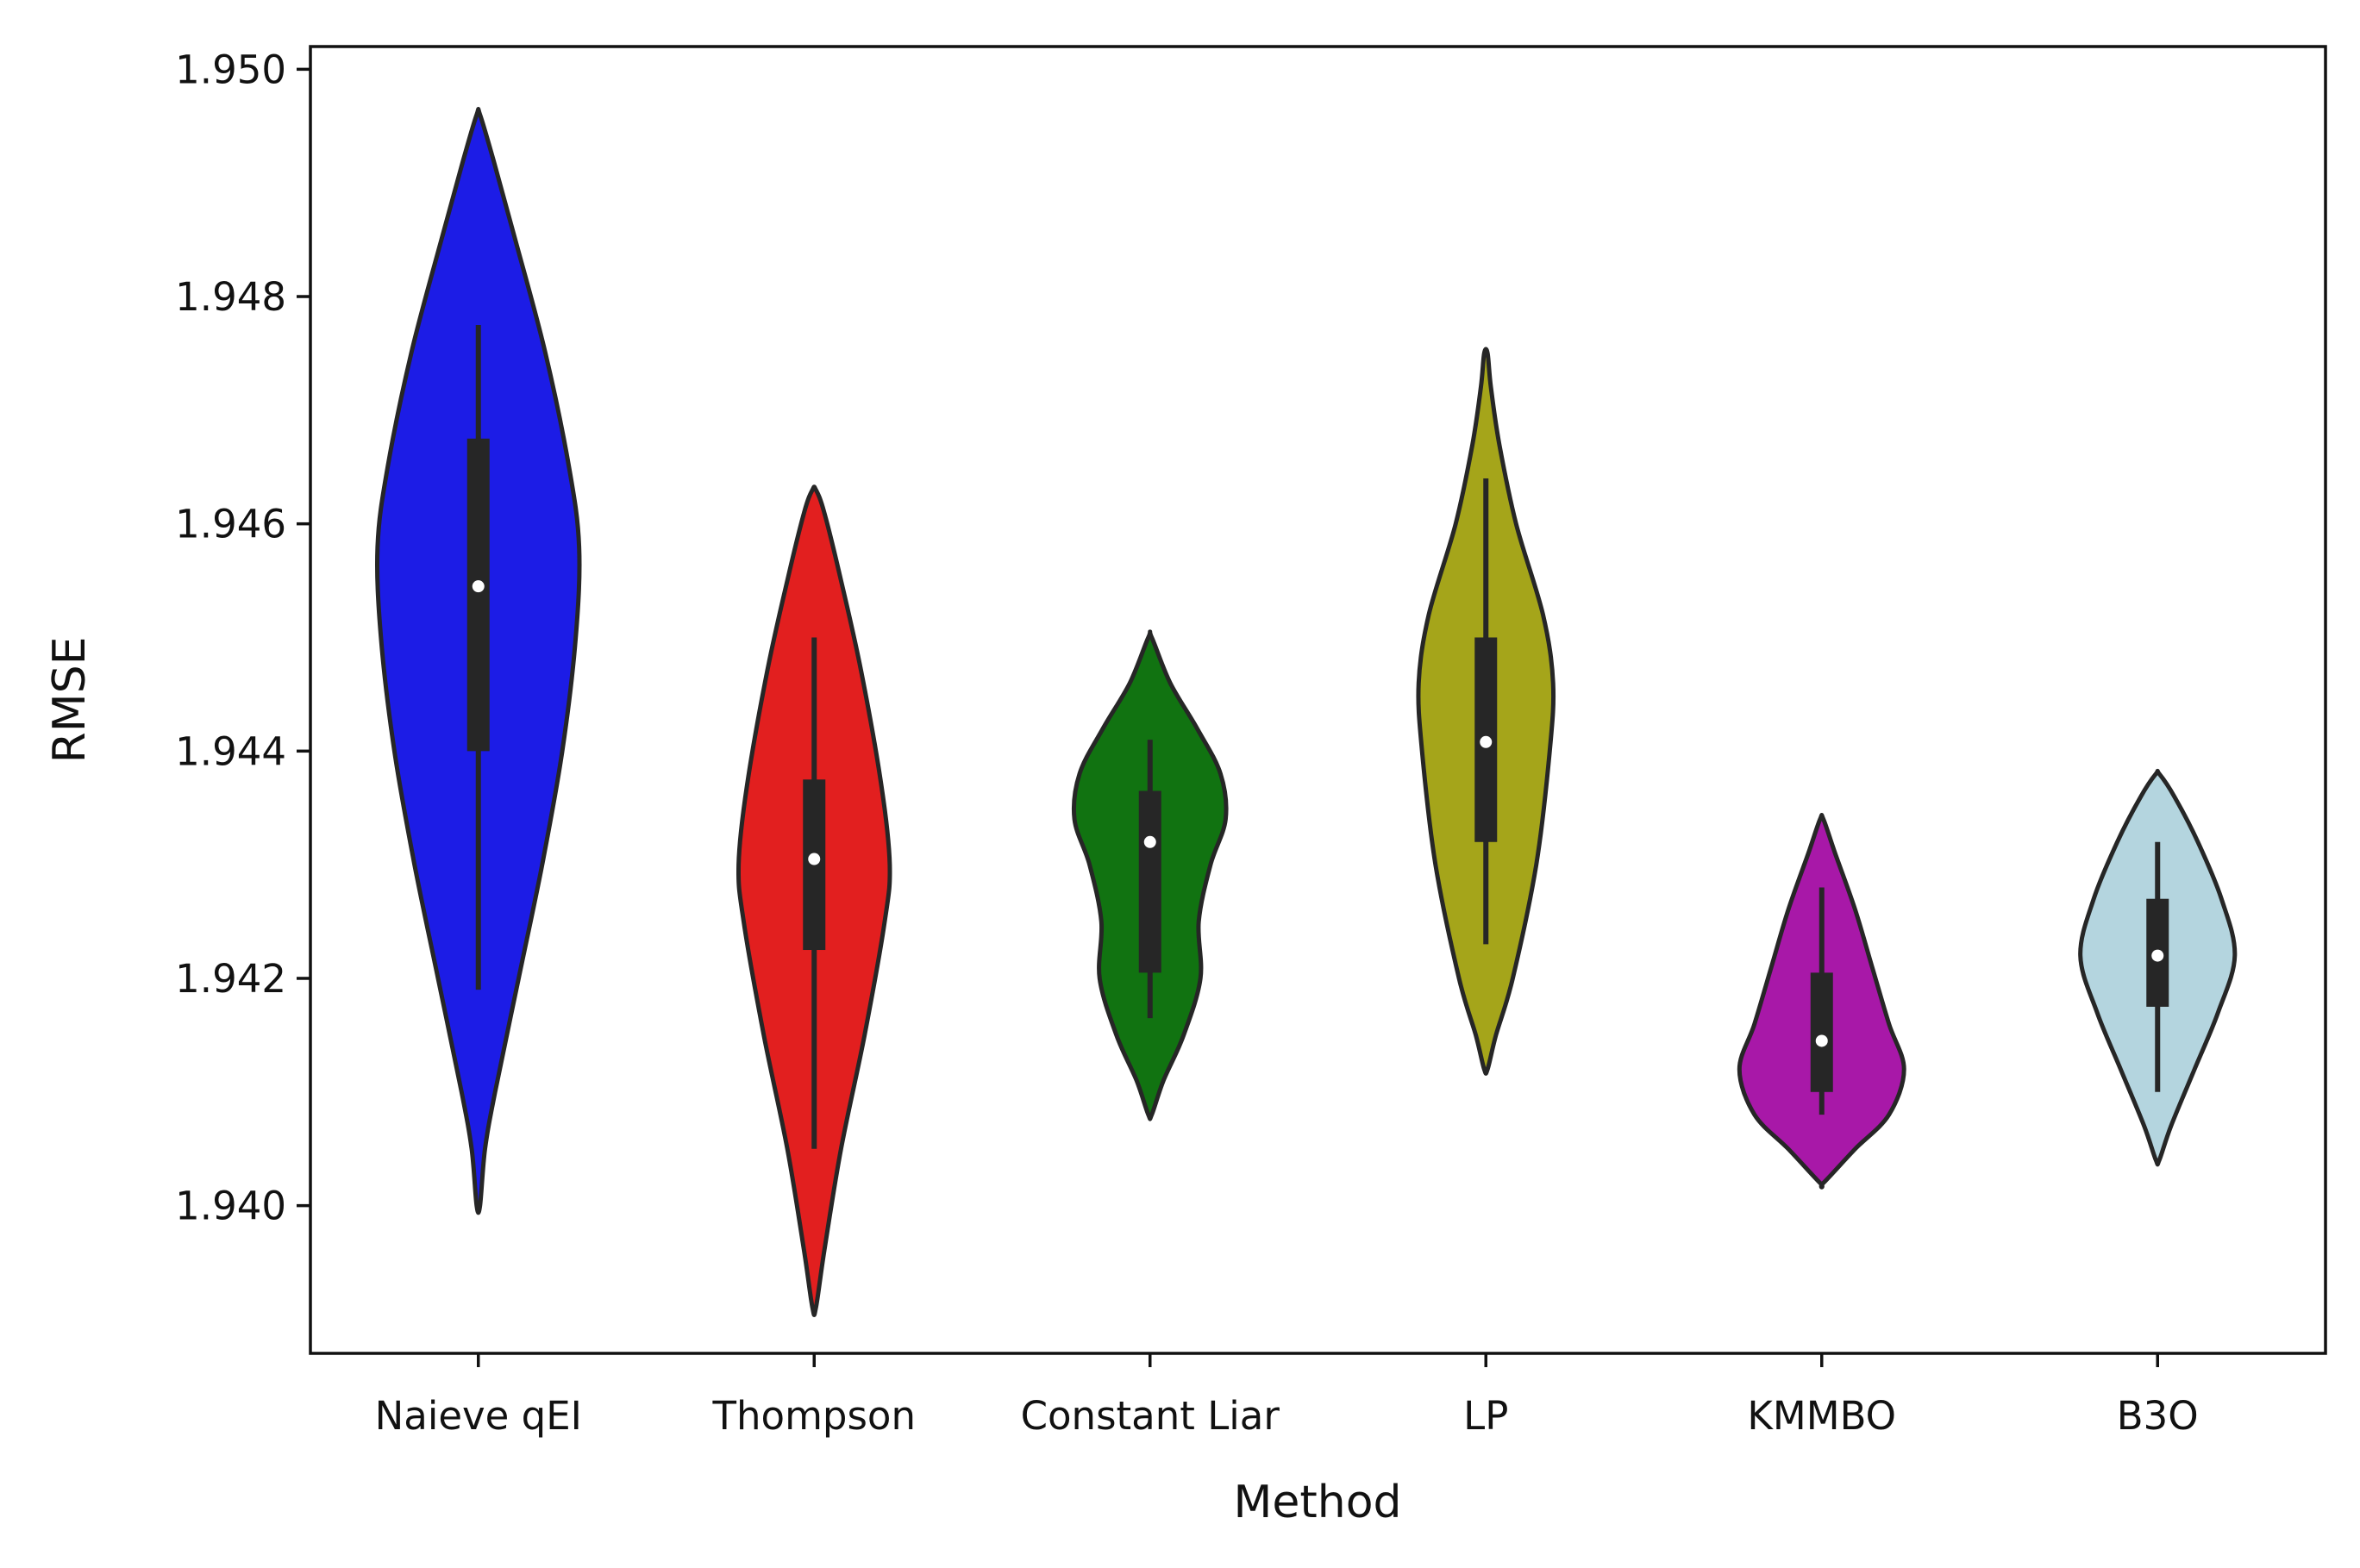 The image size is (2360, 1568). What do you see at coordinates (814, 1416) in the screenshot?
I see `x-tick-label: Thompson` at bounding box center [814, 1416].